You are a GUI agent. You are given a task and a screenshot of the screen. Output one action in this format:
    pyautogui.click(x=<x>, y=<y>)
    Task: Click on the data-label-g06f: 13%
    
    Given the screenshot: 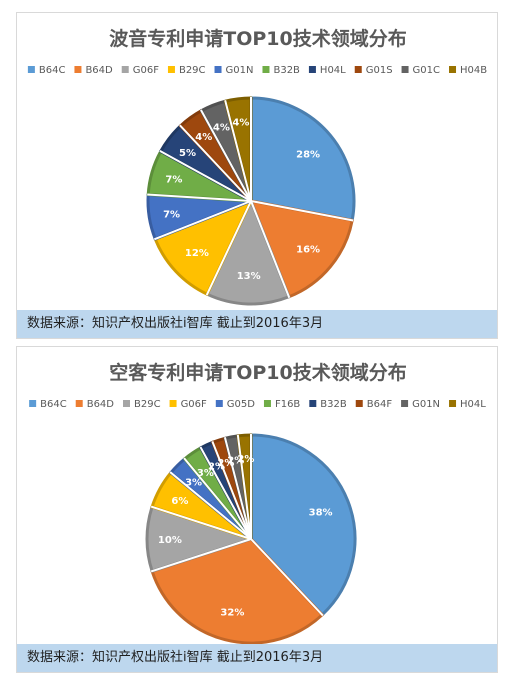 What is the action you would take?
    pyautogui.click(x=249, y=276)
    